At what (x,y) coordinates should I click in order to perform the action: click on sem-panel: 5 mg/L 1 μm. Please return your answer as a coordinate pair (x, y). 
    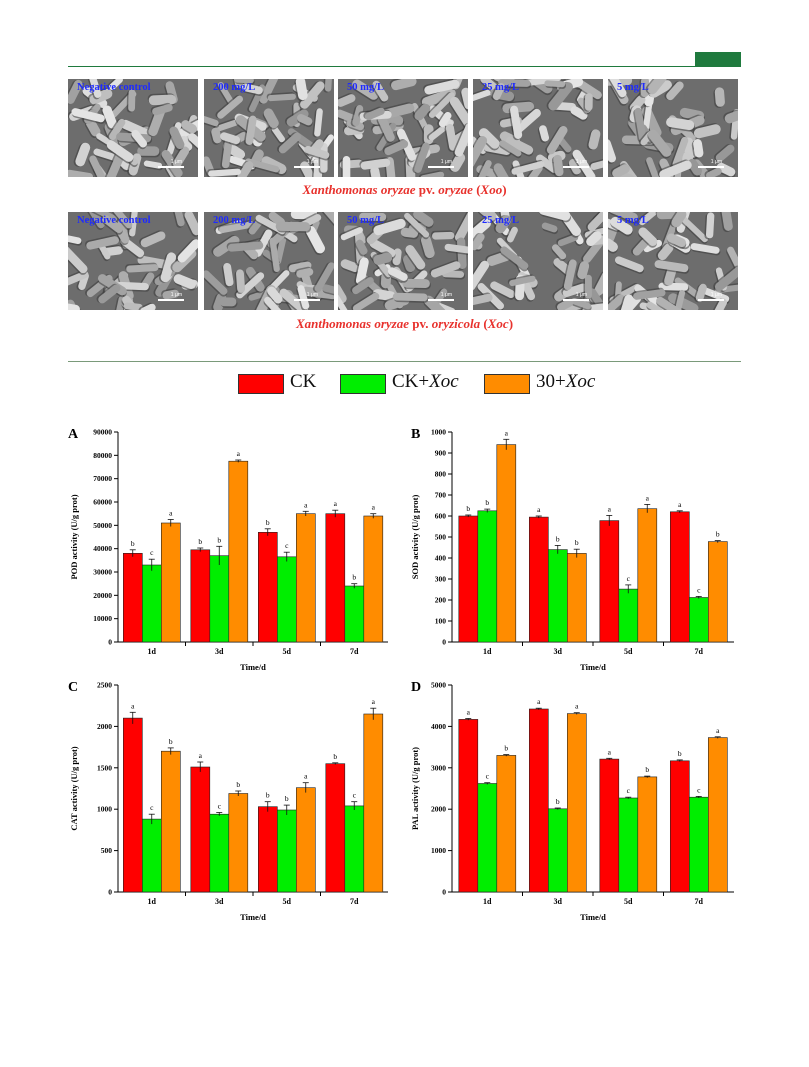
    Looking at the image, I should click on (673, 261).